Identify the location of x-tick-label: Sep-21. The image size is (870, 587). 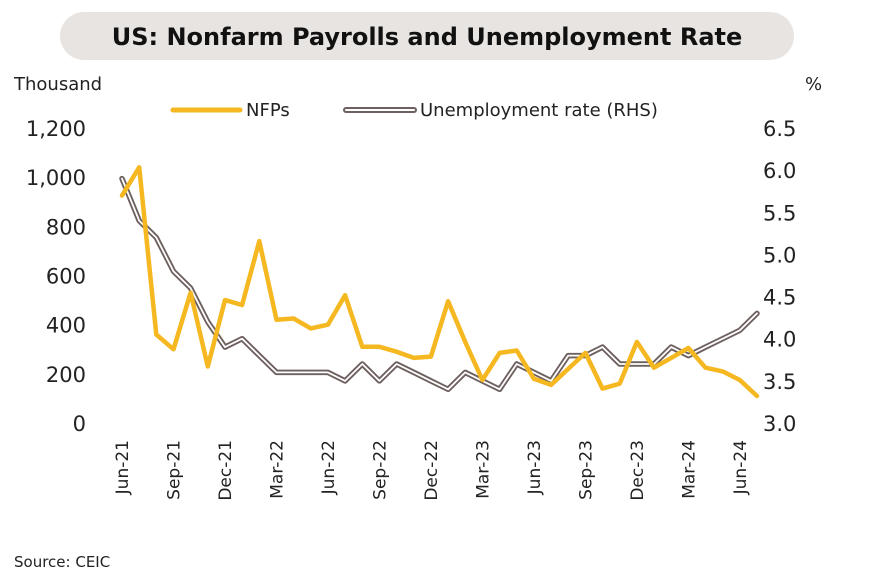
(174, 470).